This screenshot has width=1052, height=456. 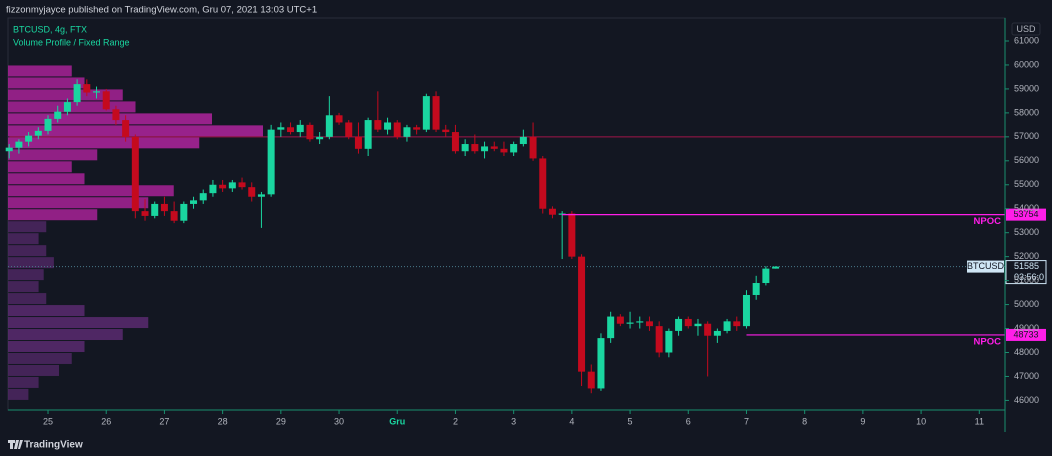 I want to click on logo, so click(x=15, y=444).